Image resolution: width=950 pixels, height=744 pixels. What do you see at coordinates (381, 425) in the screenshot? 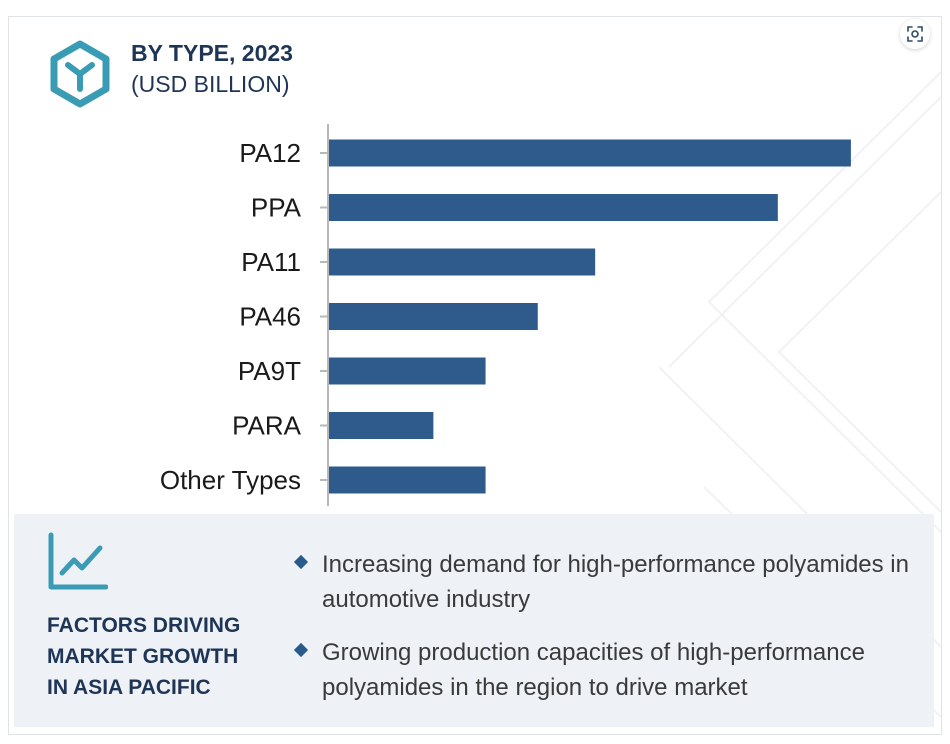
I see `bar-para` at bounding box center [381, 425].